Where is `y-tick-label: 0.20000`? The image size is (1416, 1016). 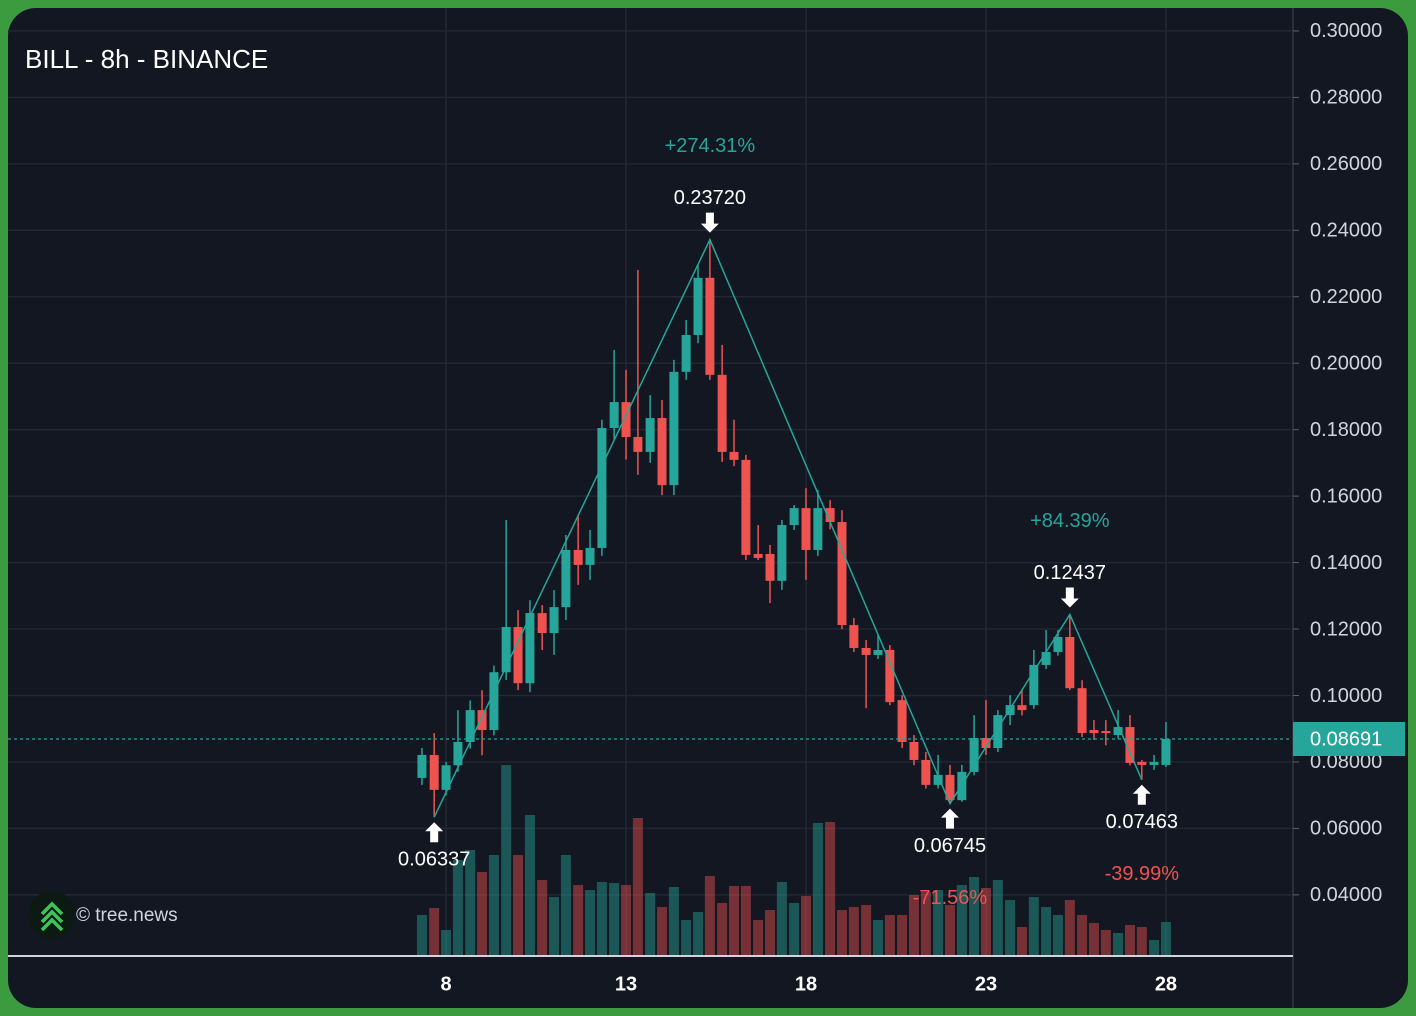
y-tick-label: 0.20000 is located at coordinates (1346, 363).